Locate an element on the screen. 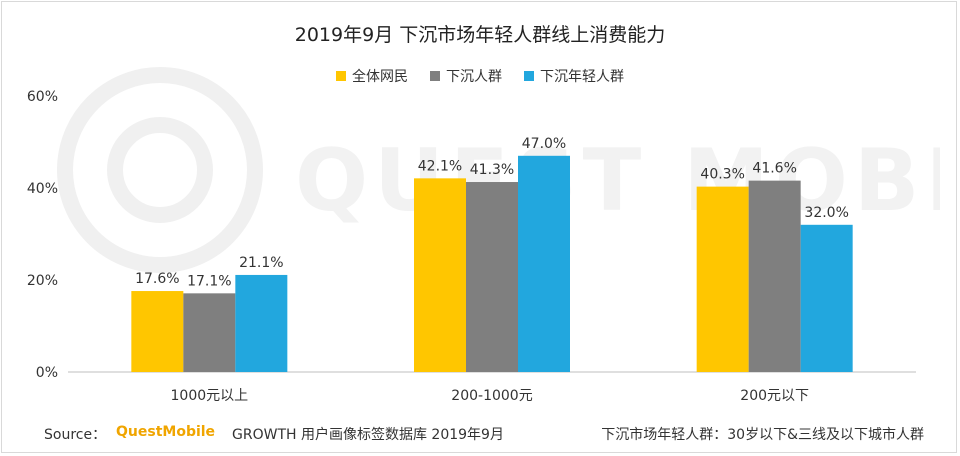  legend-item-lower-tier: 下沉人群 is located at coordinates (466, 76).